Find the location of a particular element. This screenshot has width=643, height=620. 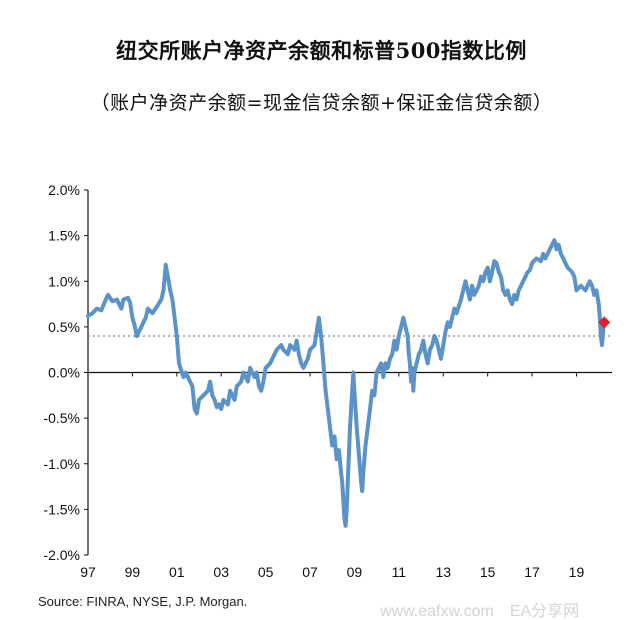

x-tick-label: 07 is located at coordinates (310, 572).